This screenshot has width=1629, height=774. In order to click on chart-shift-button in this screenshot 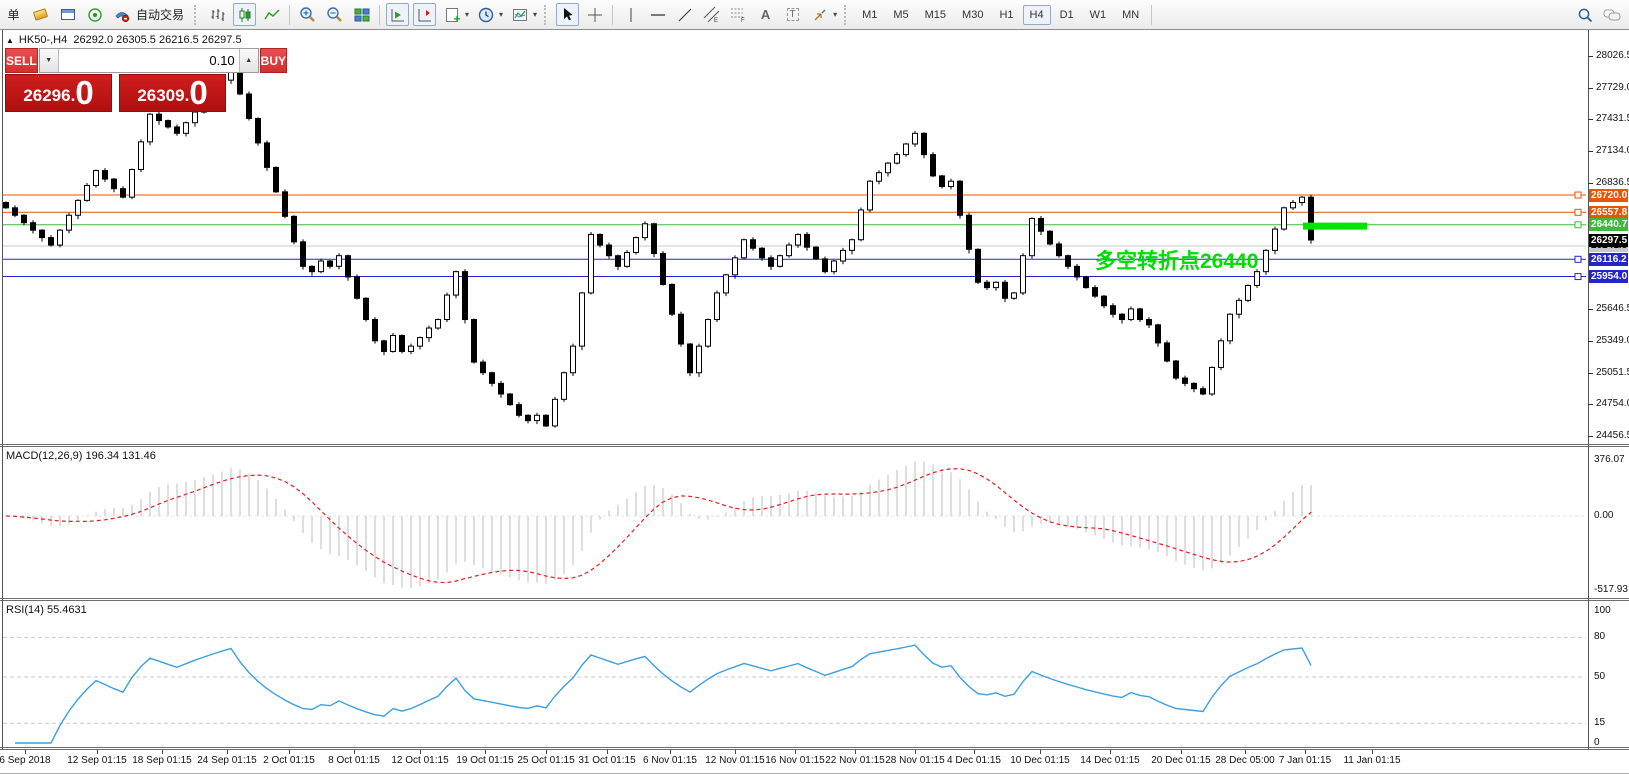, I will do `click(425, 14)`.